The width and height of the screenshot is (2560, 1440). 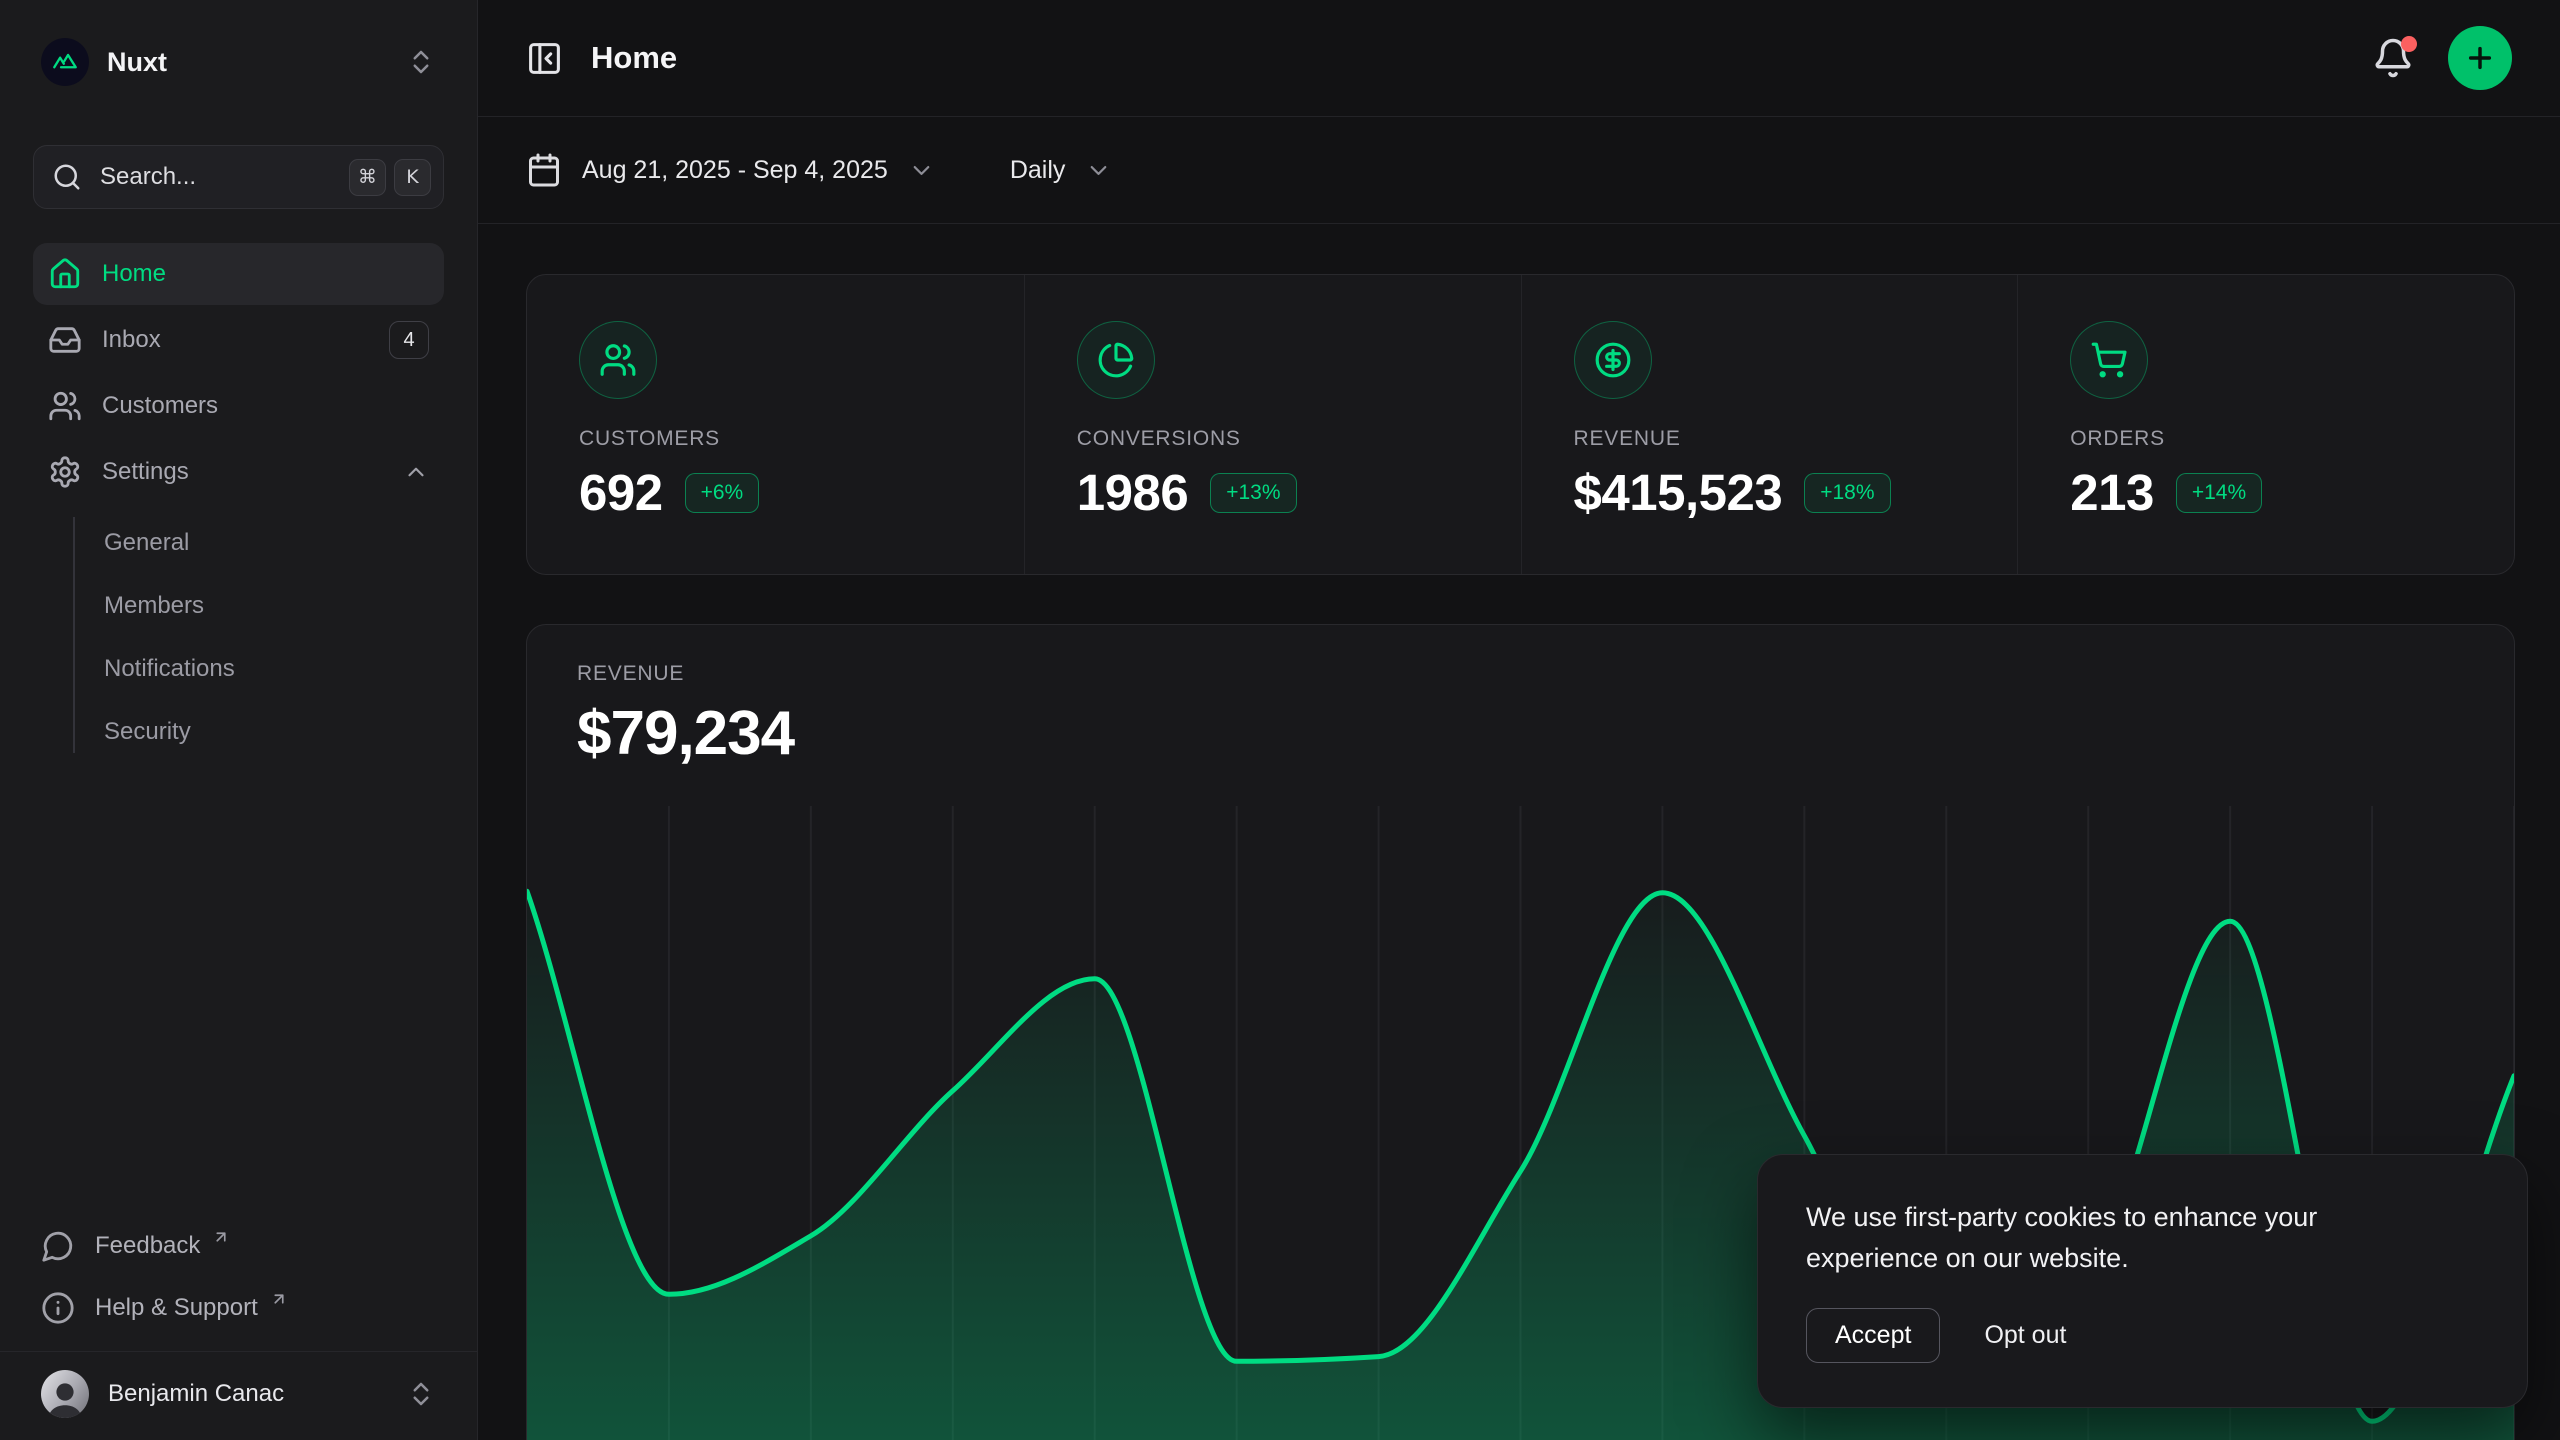 I want to click on info-circle-icon, so click(x=58, y=1308).